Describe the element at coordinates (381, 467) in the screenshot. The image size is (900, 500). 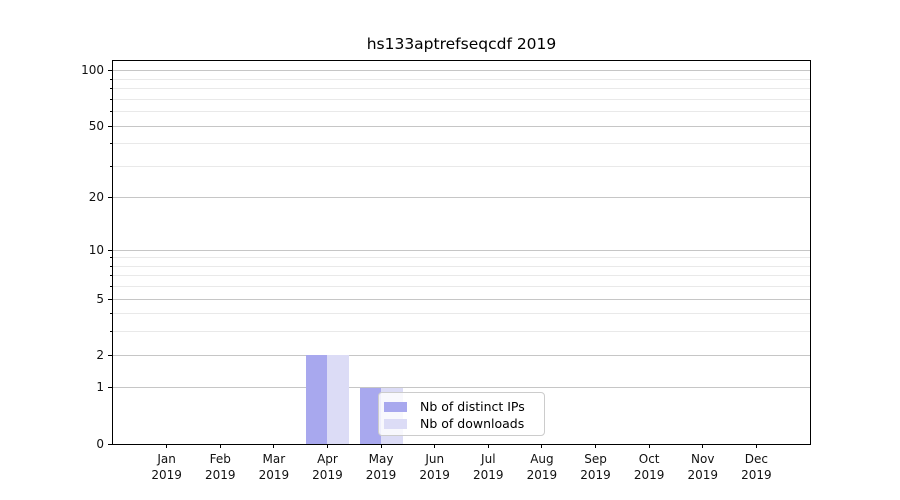
I see `x-tick-label-may: May 2019` at that location.